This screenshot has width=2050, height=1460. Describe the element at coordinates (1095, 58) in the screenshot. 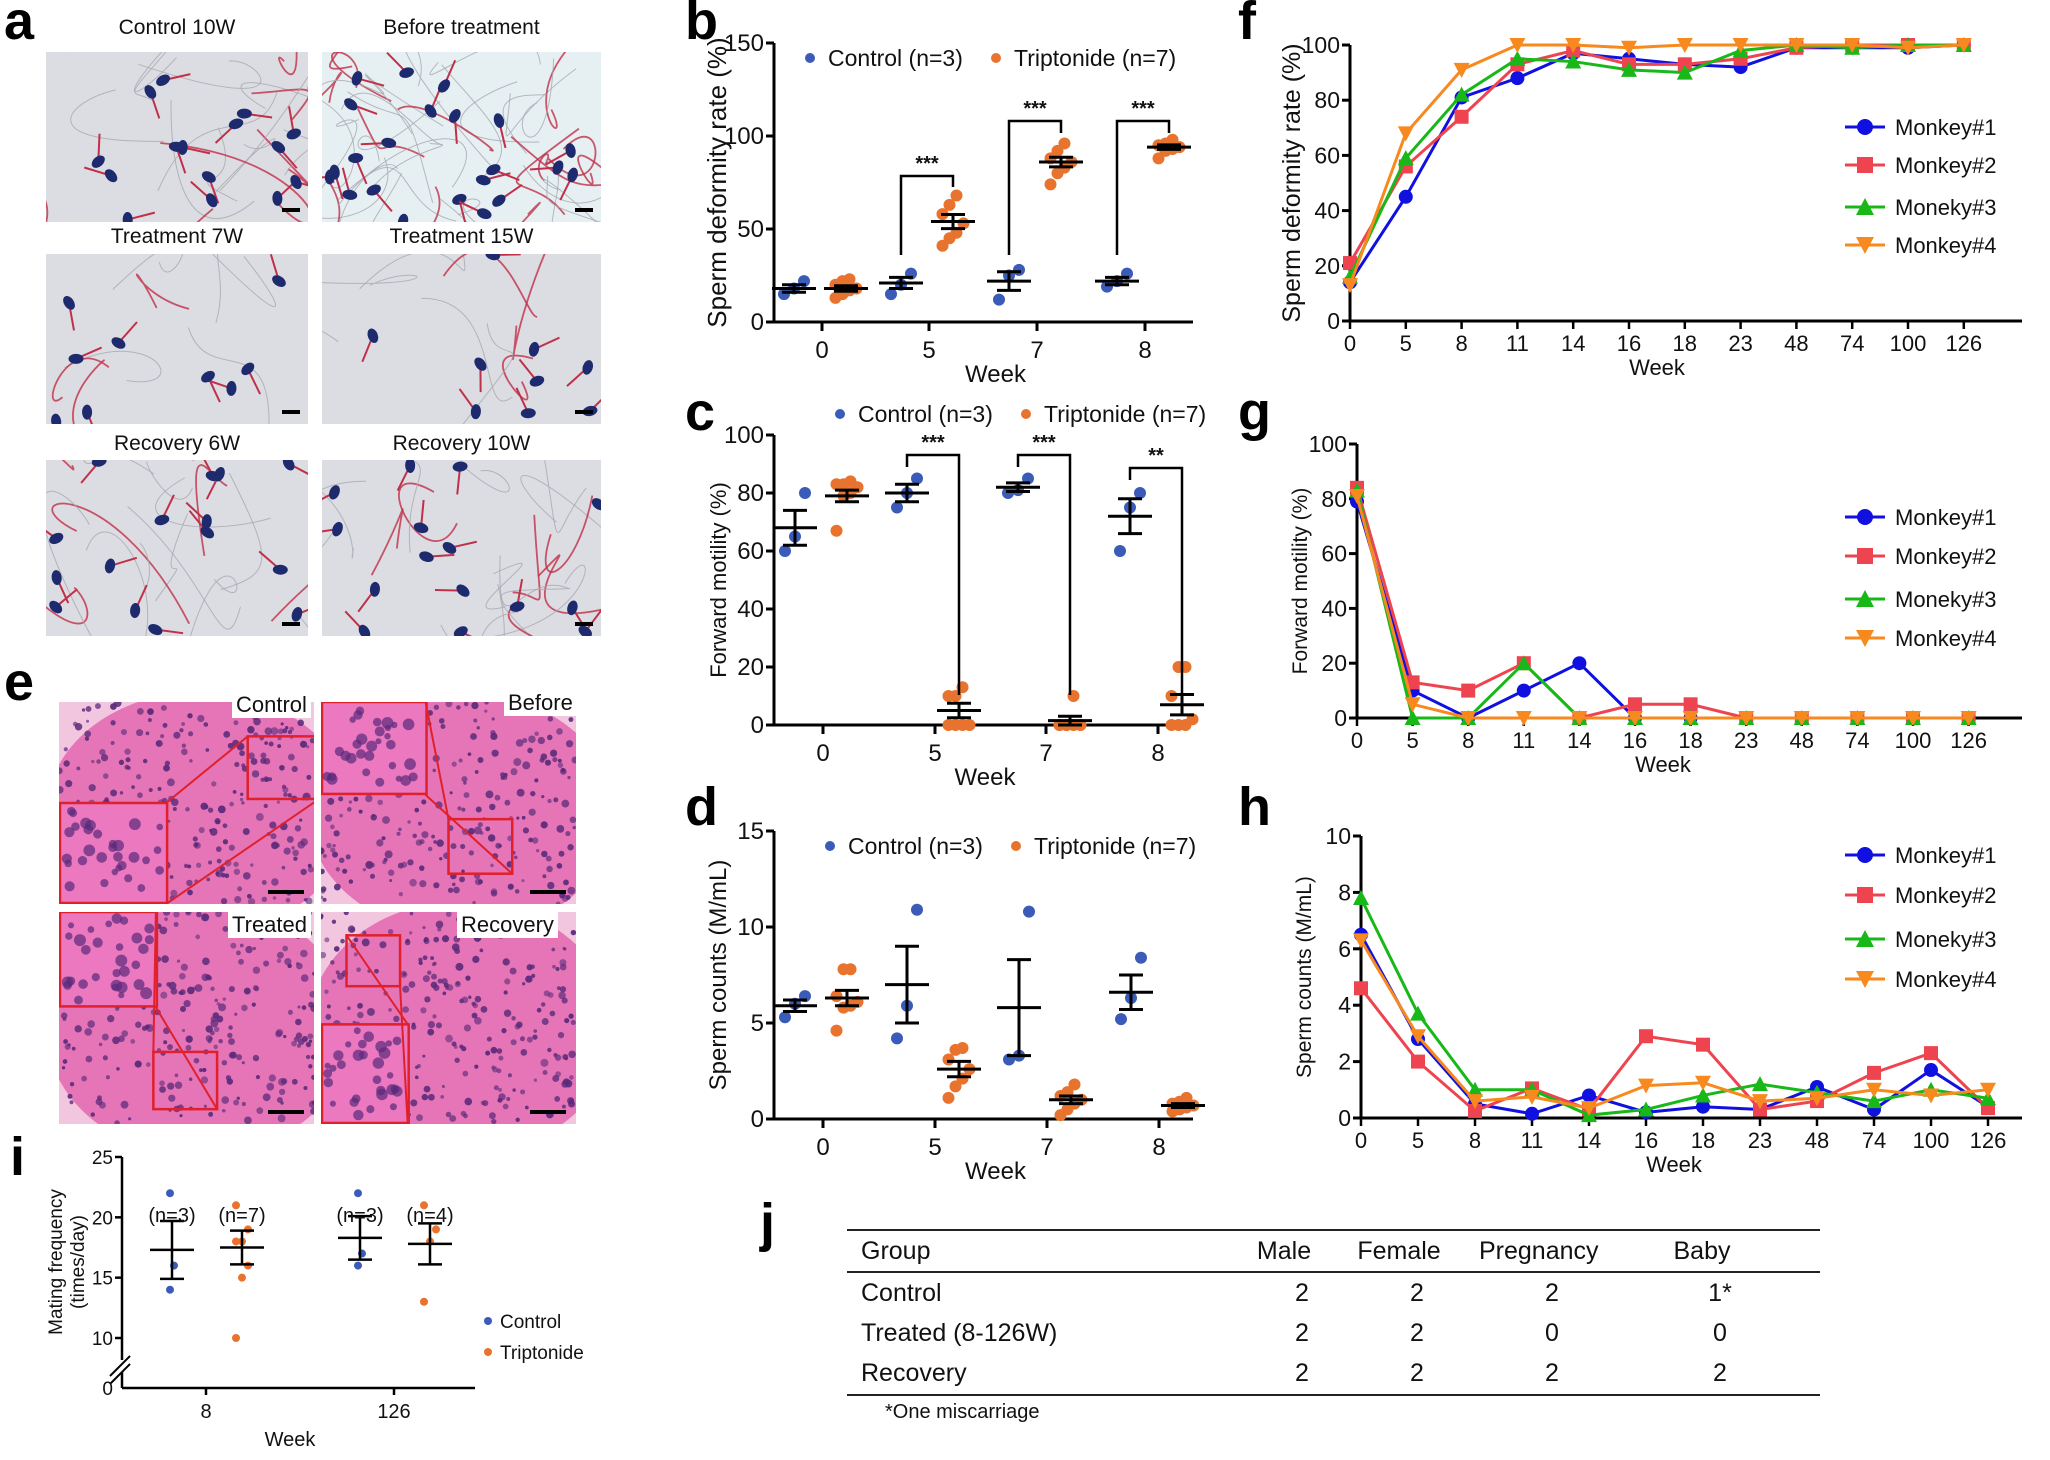

I see `legend-label-triptonide: Triptonide (n=7)` at that location.